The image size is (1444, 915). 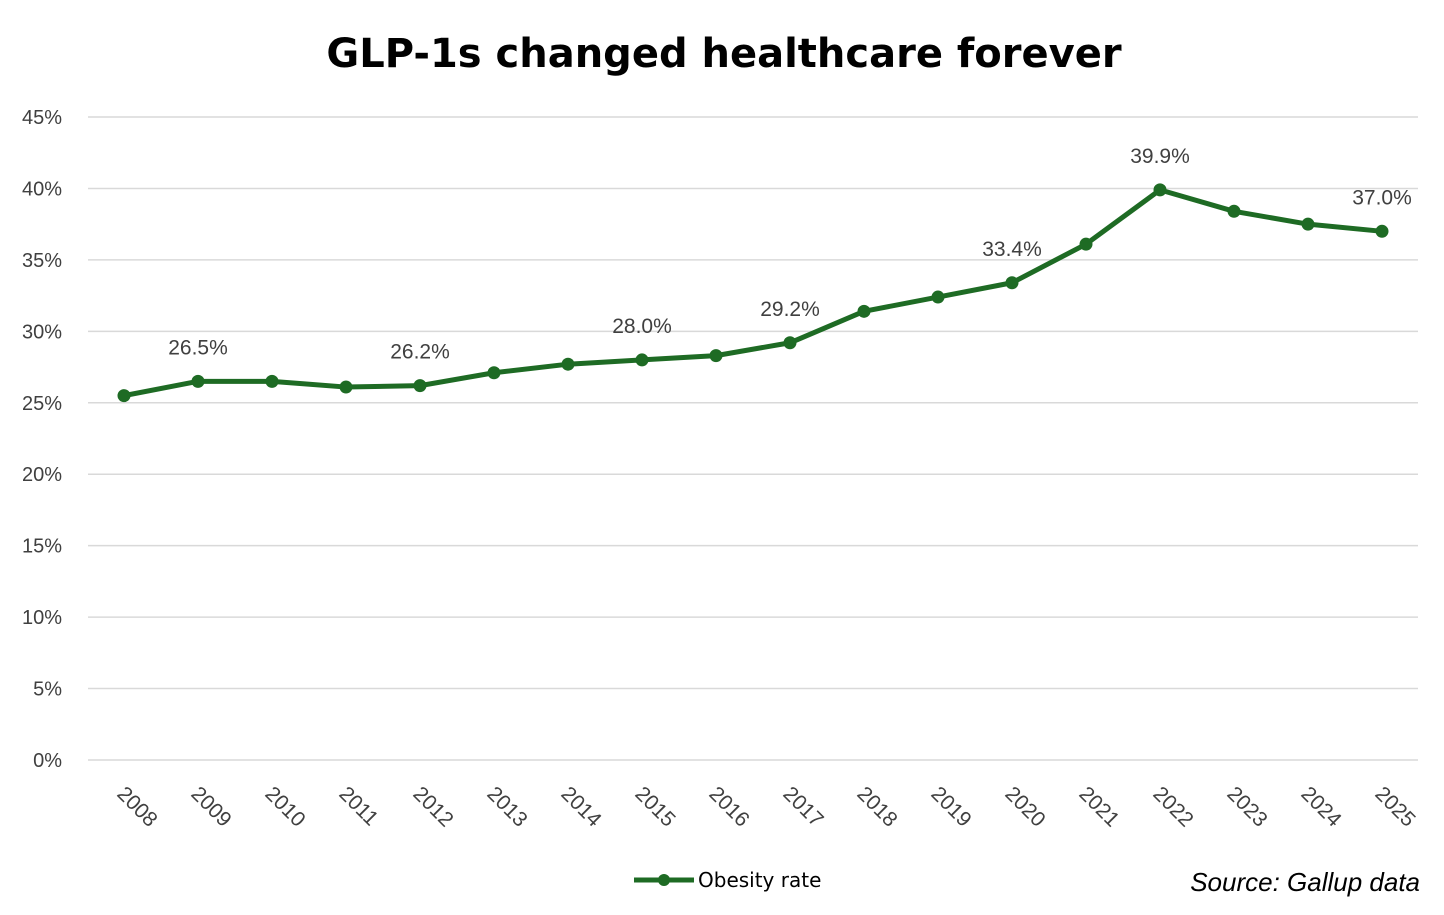 What do you see at coordinates (284, 806) in the screenshot?
I see `x-tick-label: 2010` at bounding box center [284, 806].